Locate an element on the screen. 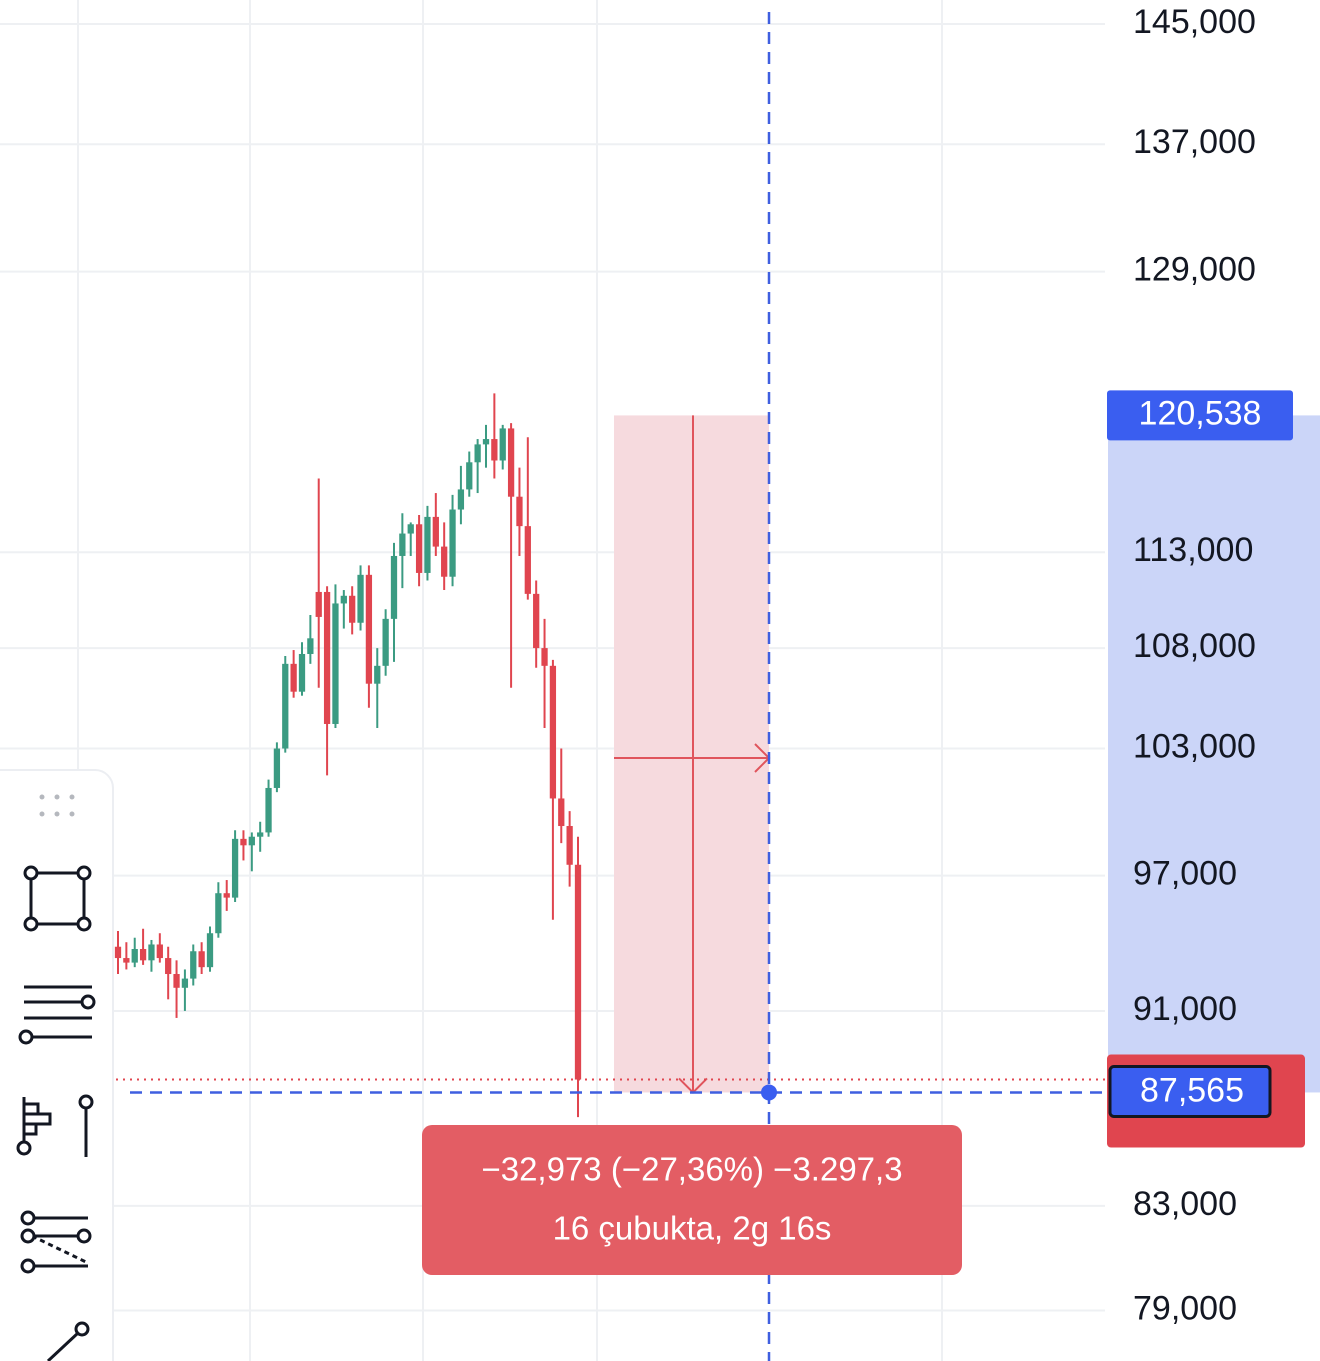 The height and width of the screenshot is (1361, 1320). measure-duration: 16 çubukta, 2g 16s is located at coordinates (692, 1228).